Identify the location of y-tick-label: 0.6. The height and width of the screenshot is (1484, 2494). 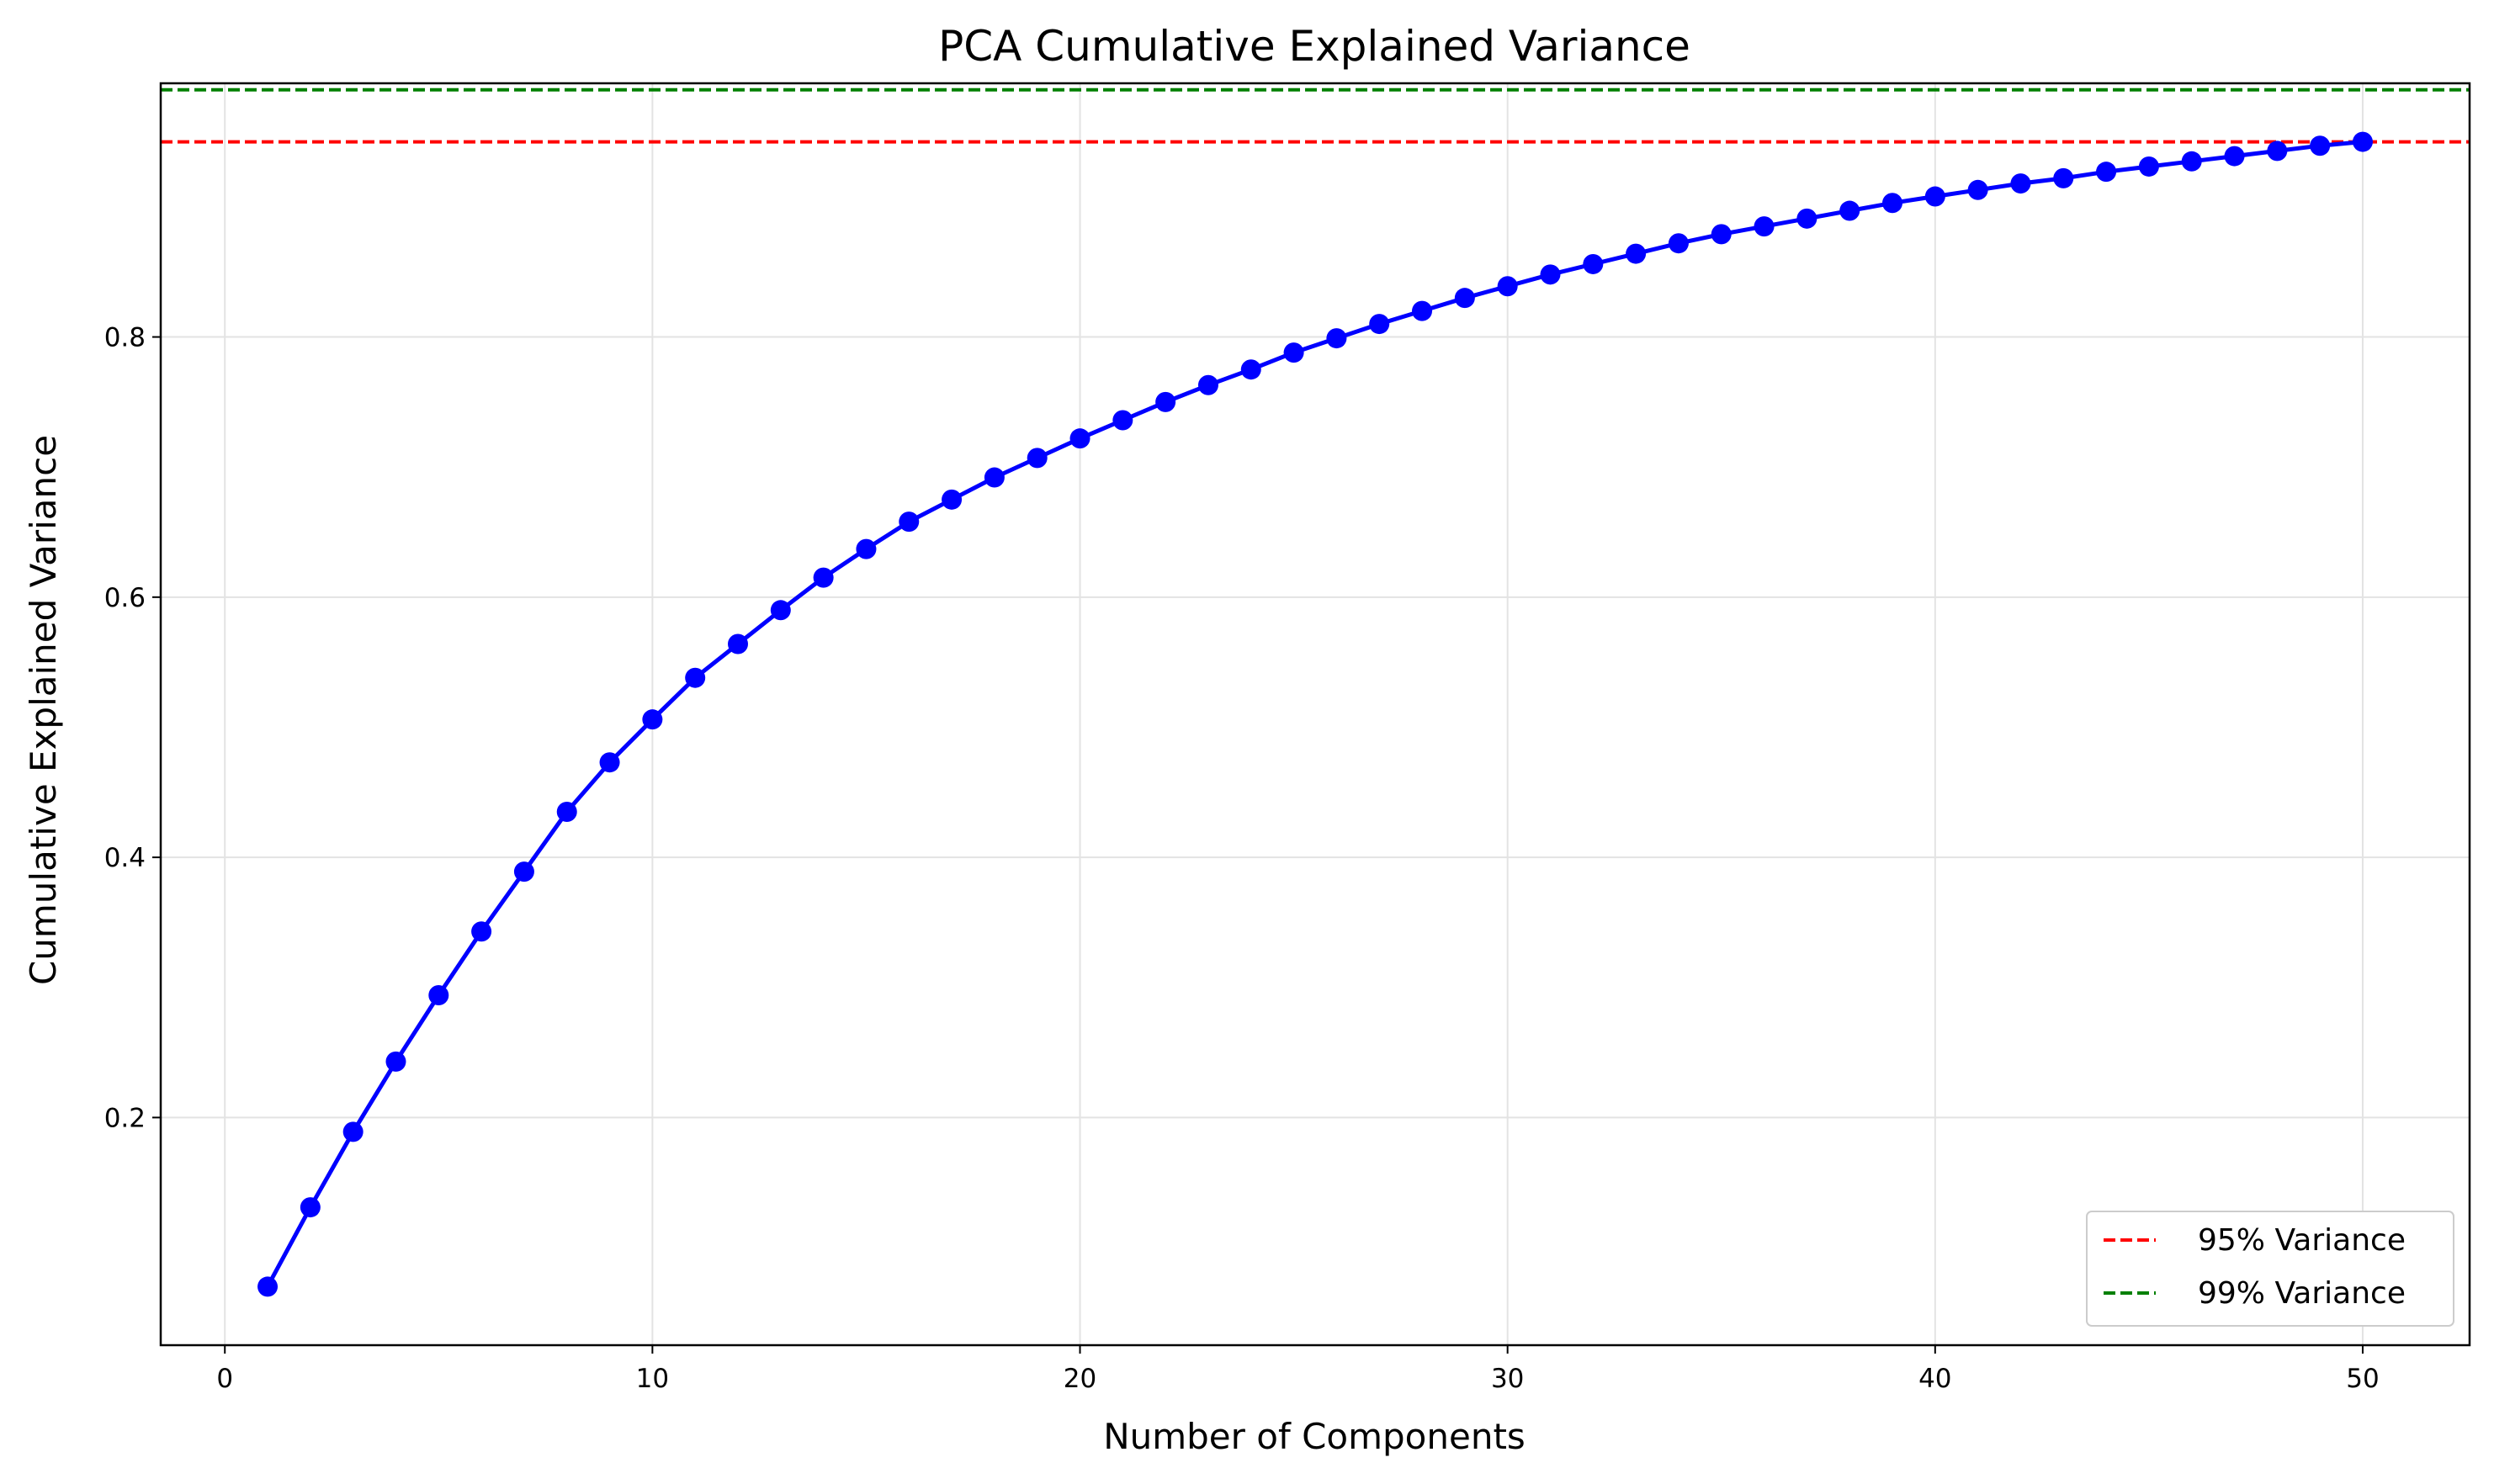
(125, 598).